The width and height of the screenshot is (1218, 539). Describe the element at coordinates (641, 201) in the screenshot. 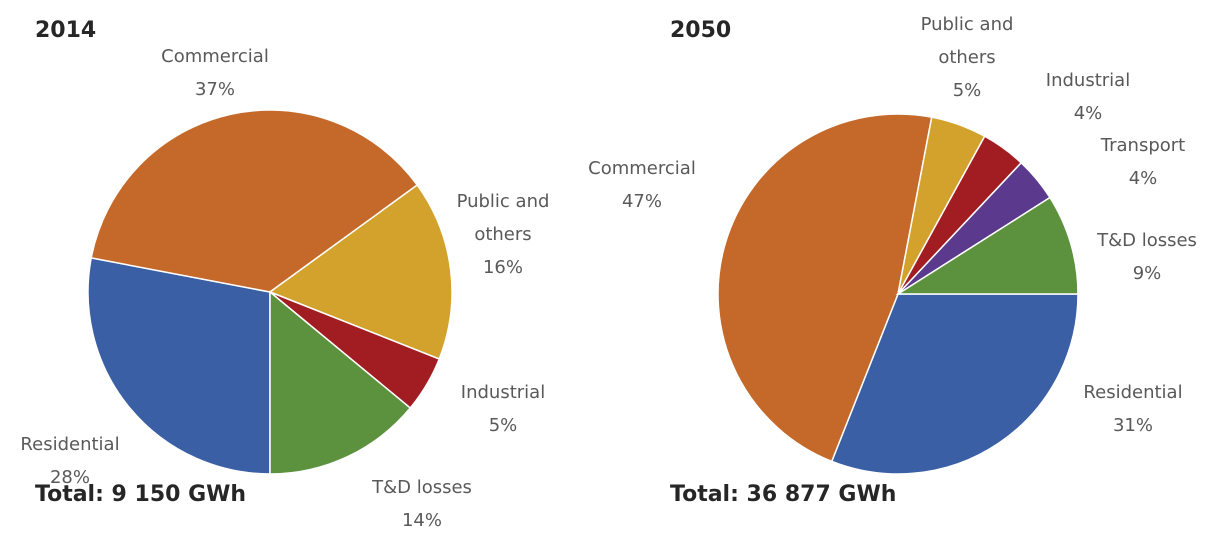

I see `slice-value-label: 47%` at that location.